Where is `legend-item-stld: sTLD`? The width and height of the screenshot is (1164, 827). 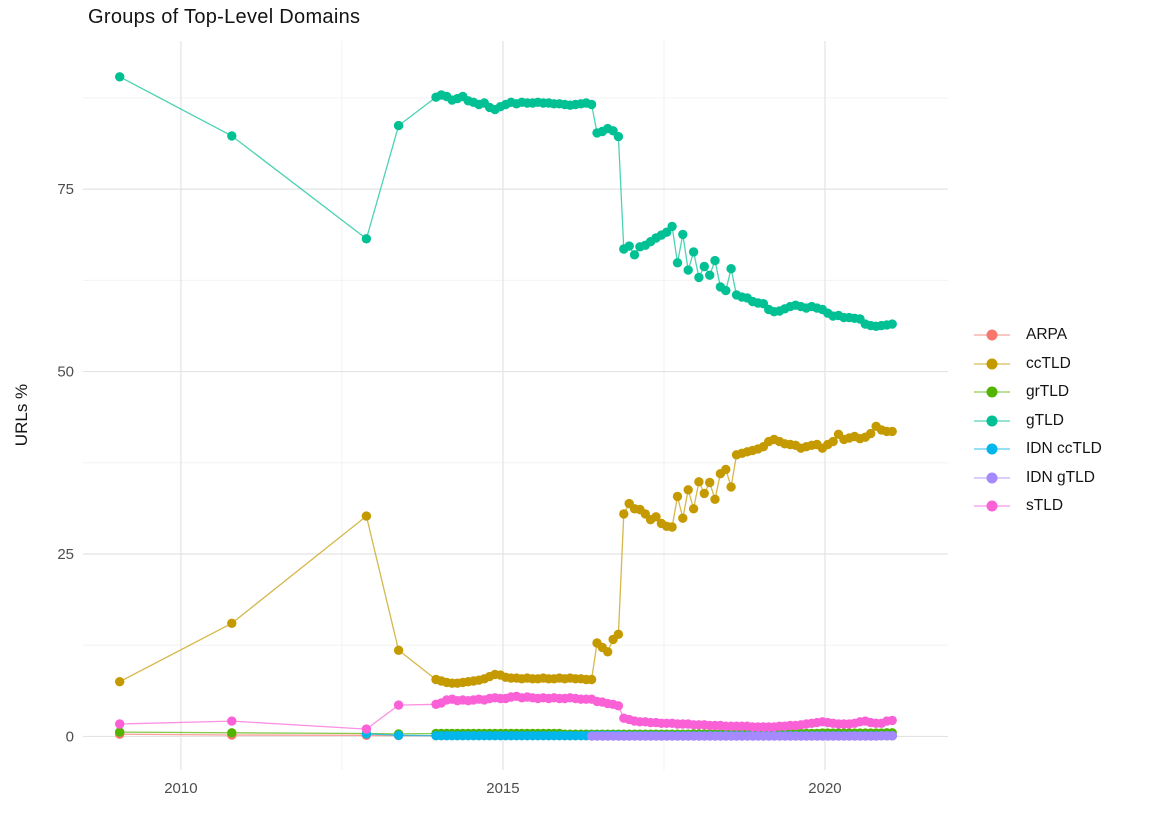
legend-item-stld: sTLD is located at coordinates (1038, 506).